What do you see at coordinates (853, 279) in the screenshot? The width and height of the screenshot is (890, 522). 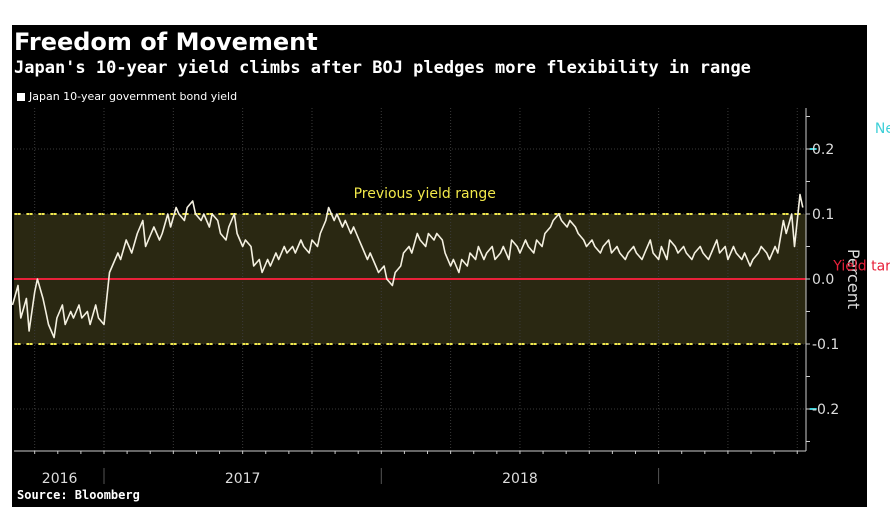 I see `y-axis-label: Percent` at bounding box center [853, 279].